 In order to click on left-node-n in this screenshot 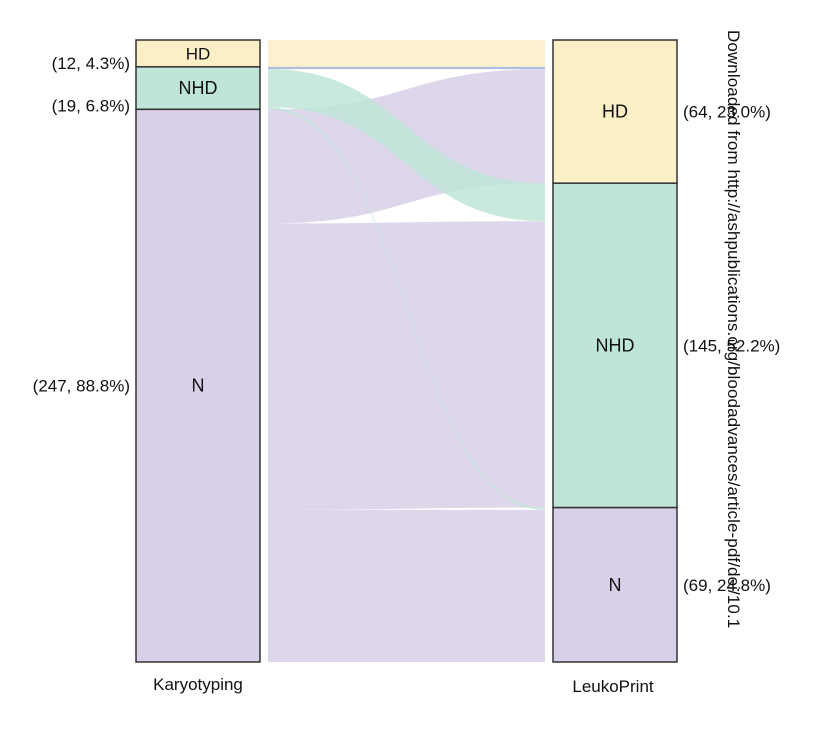, I will do `click(198, 385)`.